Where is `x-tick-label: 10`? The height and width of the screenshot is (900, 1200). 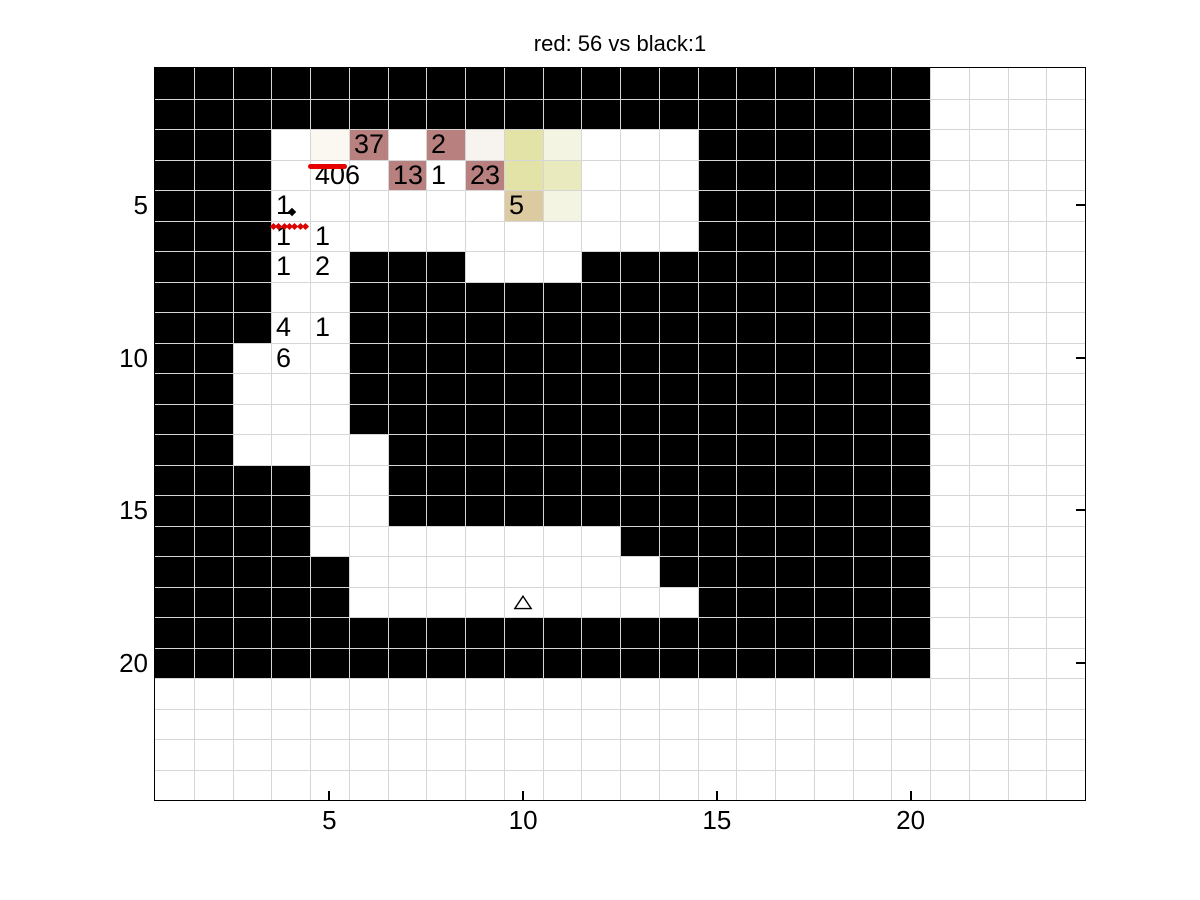 x-tick-label: 10 is located at coordinates (523, 820).